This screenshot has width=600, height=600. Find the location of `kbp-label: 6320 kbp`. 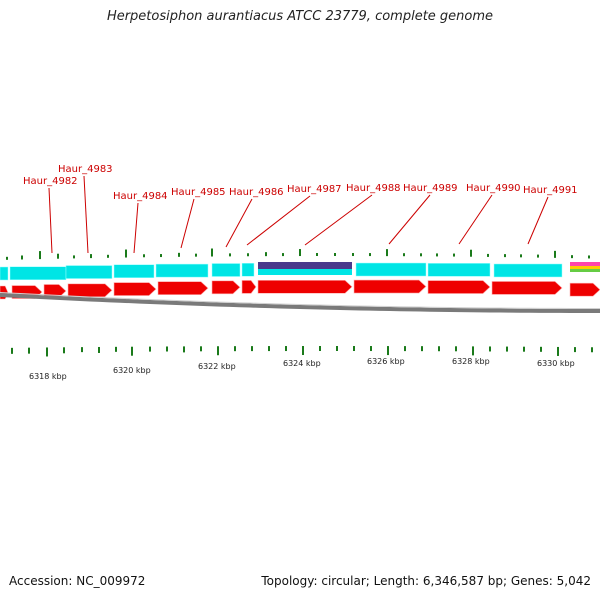

kbp-label: 6320 kbp is located at coordinates (132, 370).